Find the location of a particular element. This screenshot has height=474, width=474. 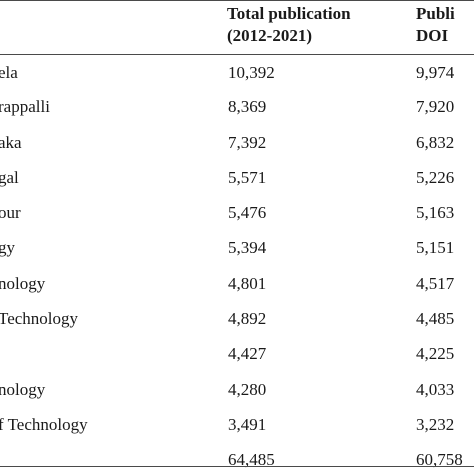

table-row: aka 7,392 6,832 is located at coordinates (237, 150).